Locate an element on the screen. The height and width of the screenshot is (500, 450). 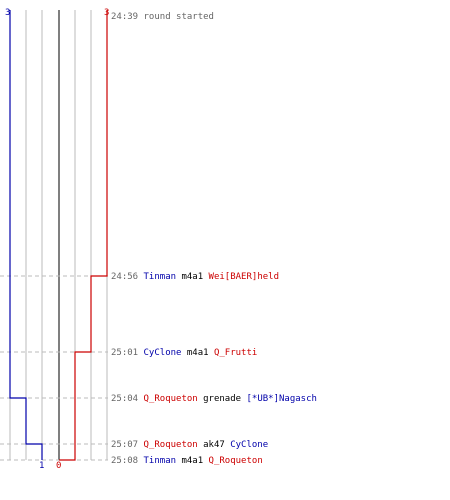
event-row: 24:56 Tinman m4a1 Wei[BAER]held is located at coordinates (195, 277).